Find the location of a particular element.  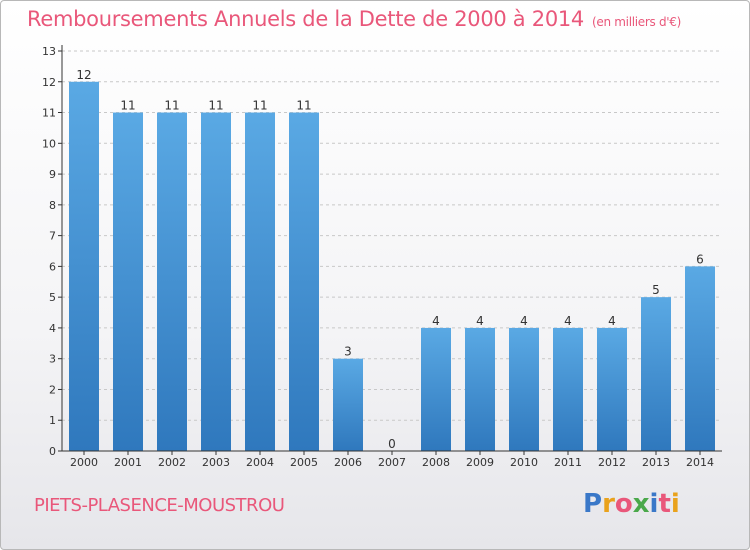

bar-value-label: 12 is located at coordinates (83, 75).